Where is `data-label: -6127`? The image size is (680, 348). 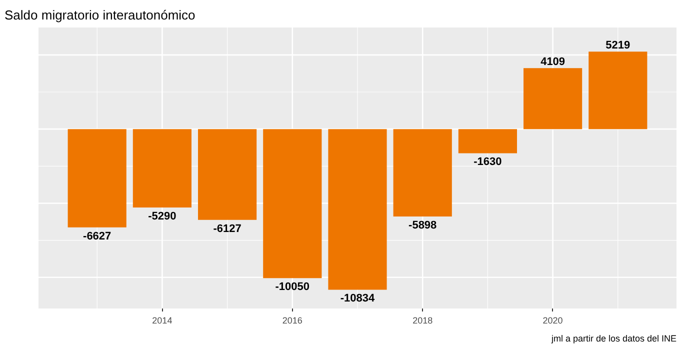 data-label: -6127 is located at coordinates (227, 228).